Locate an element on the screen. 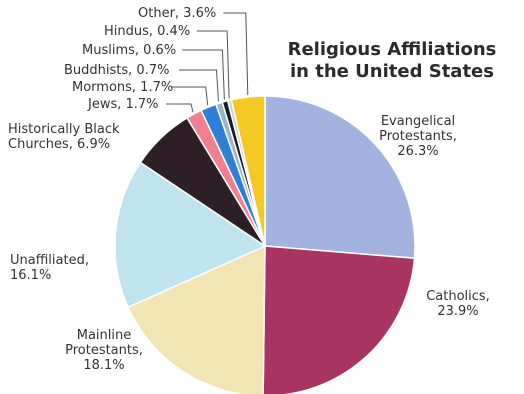 Image resolution: width=524 pixels, height=394 pixels. chart-title-line-2: in the United States is located at coordinates (392, 71).